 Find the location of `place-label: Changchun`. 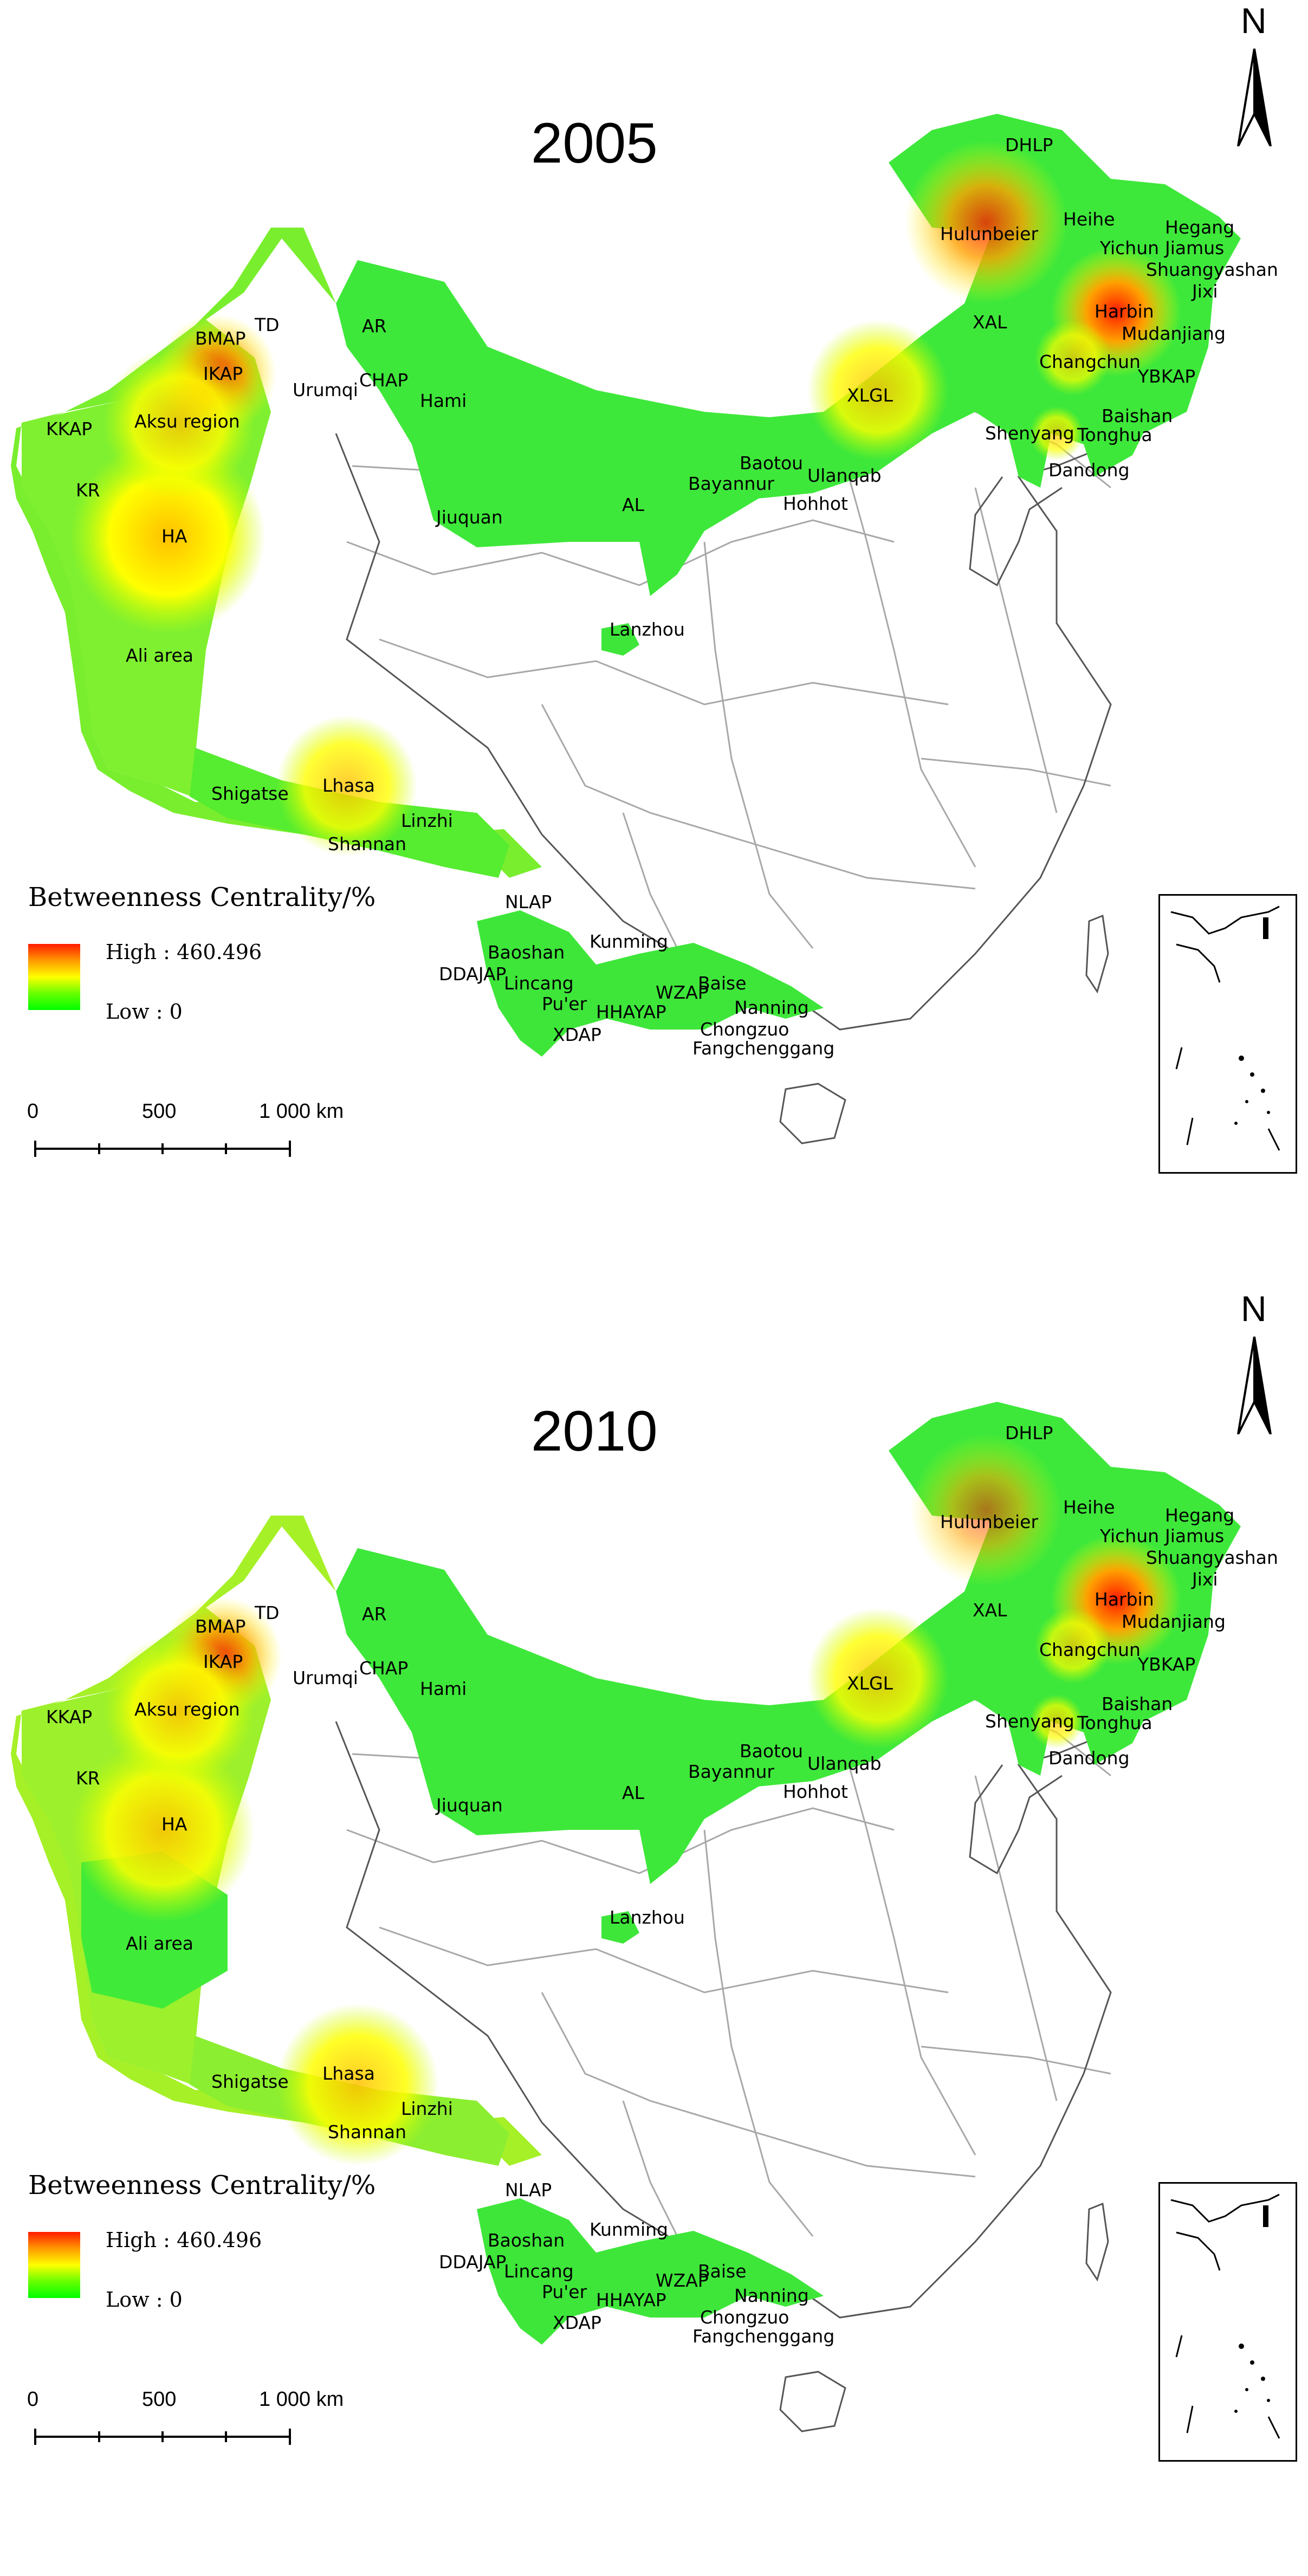

place-label: Changchun is located at coordinates (1090, 361).